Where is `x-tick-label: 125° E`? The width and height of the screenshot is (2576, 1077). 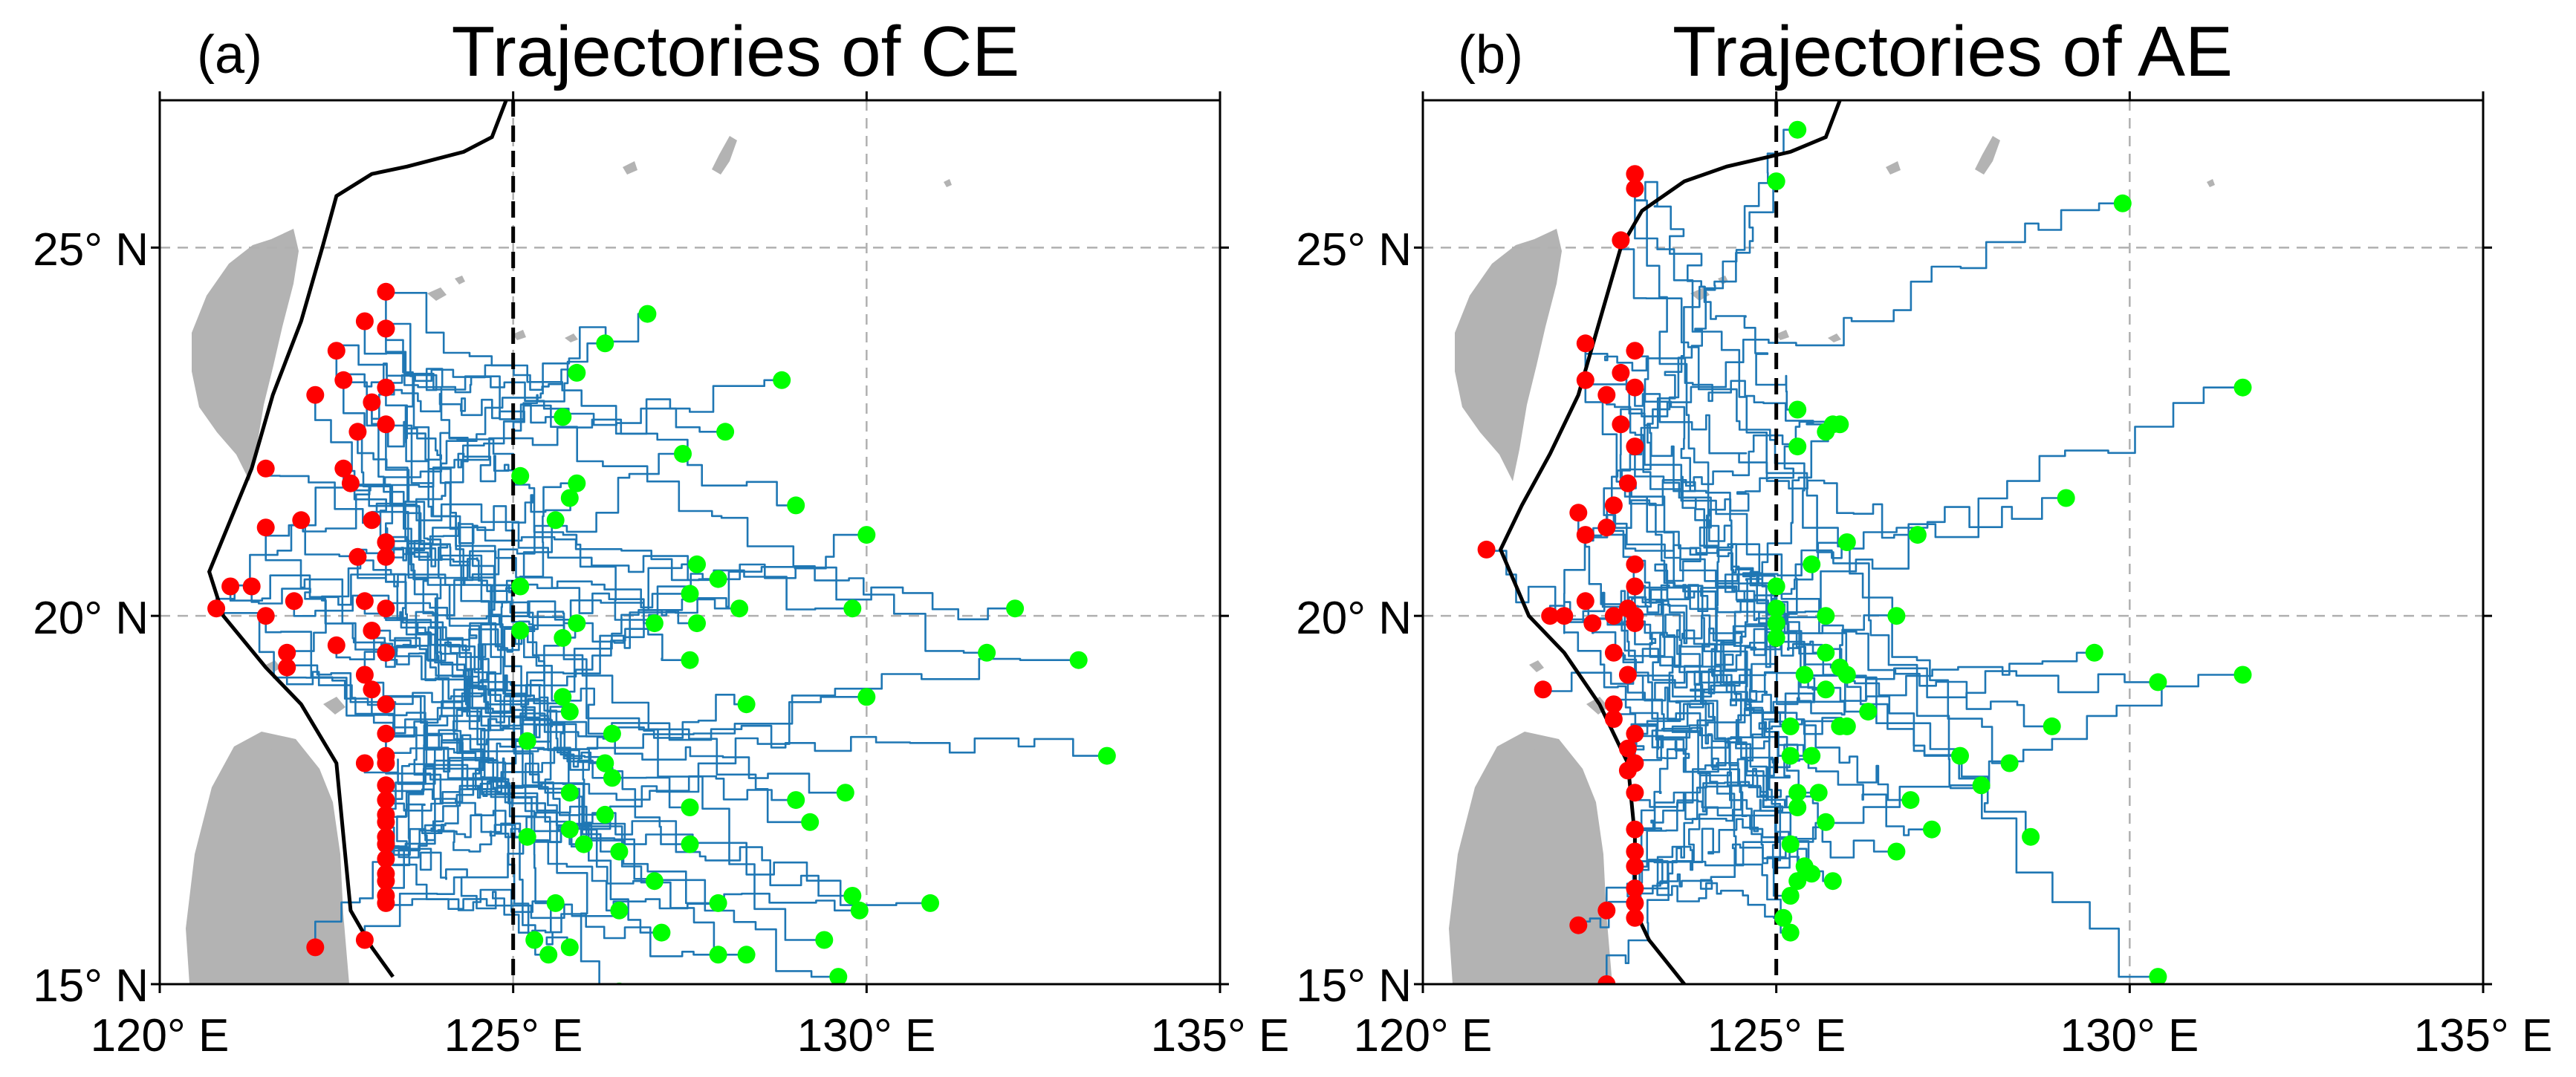
x-tick-label: 125° E is located at coordinates (513, 1035).